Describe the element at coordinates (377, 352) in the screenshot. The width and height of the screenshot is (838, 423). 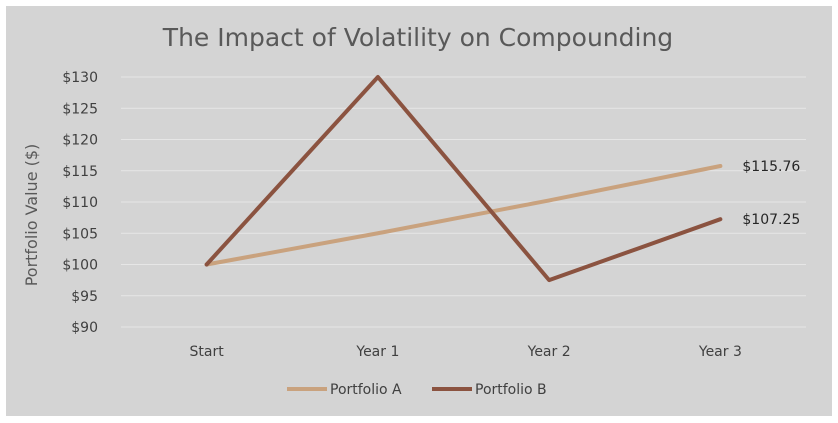
I see `x-tick-label: Year 1` at that location.